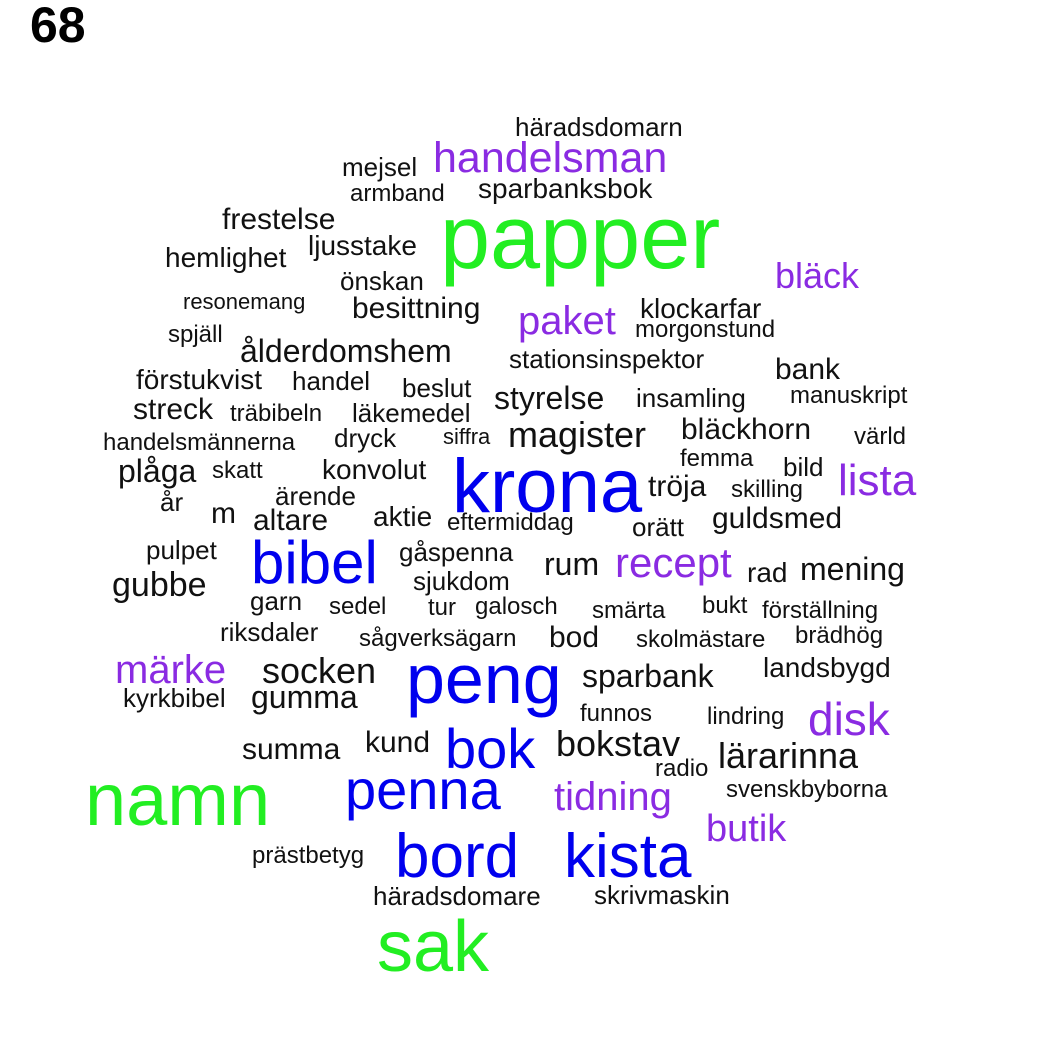 This screenshot has width=1050, height=1050. I want to click on word-marke: märke, so click(171, 670).